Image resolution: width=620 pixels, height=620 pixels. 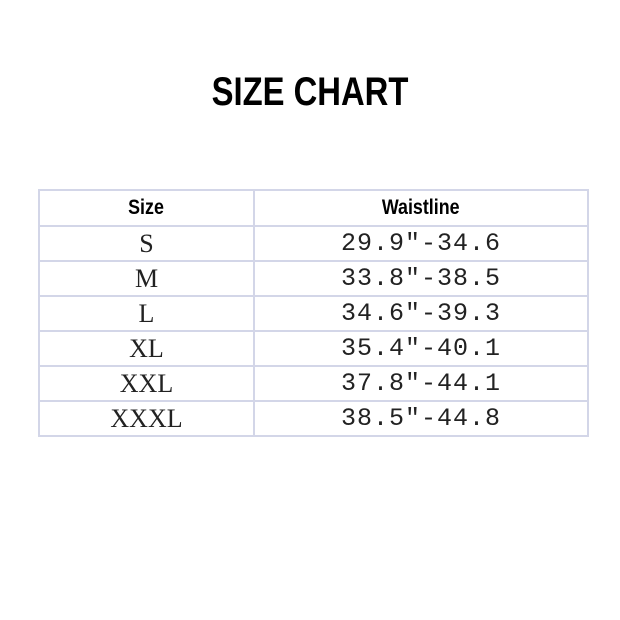 I want to click on table-row: S 29.9″-34.6, so click(x=313, y=243).